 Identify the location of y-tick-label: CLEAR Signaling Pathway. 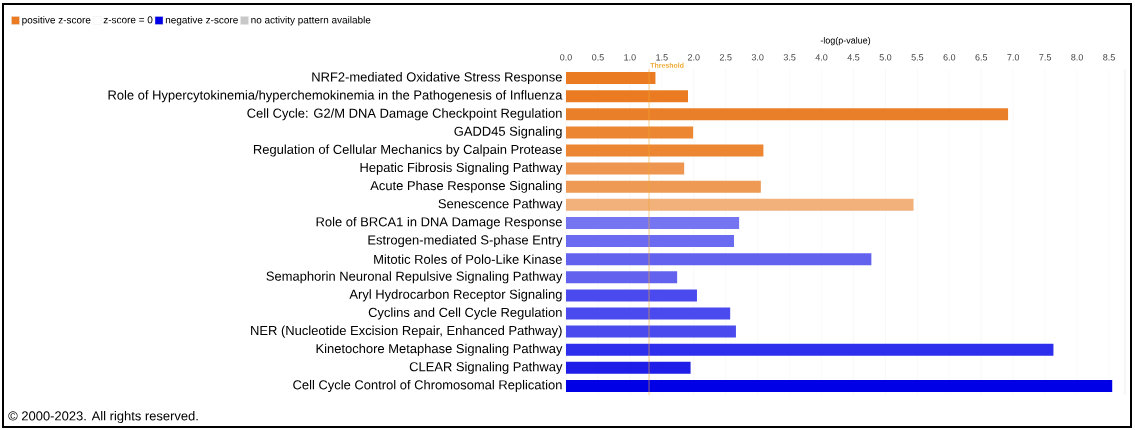
(486, 367).